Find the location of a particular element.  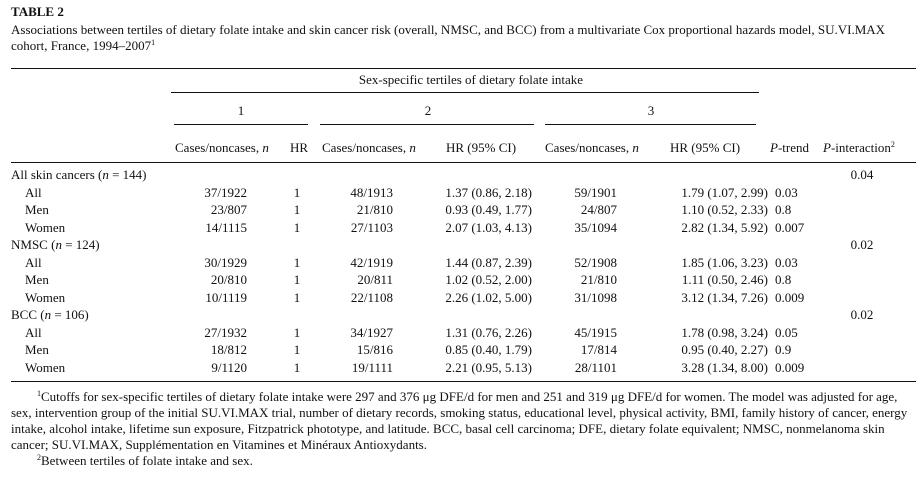

group-label-suffix: = 106) is located at coordinates (70, 314).